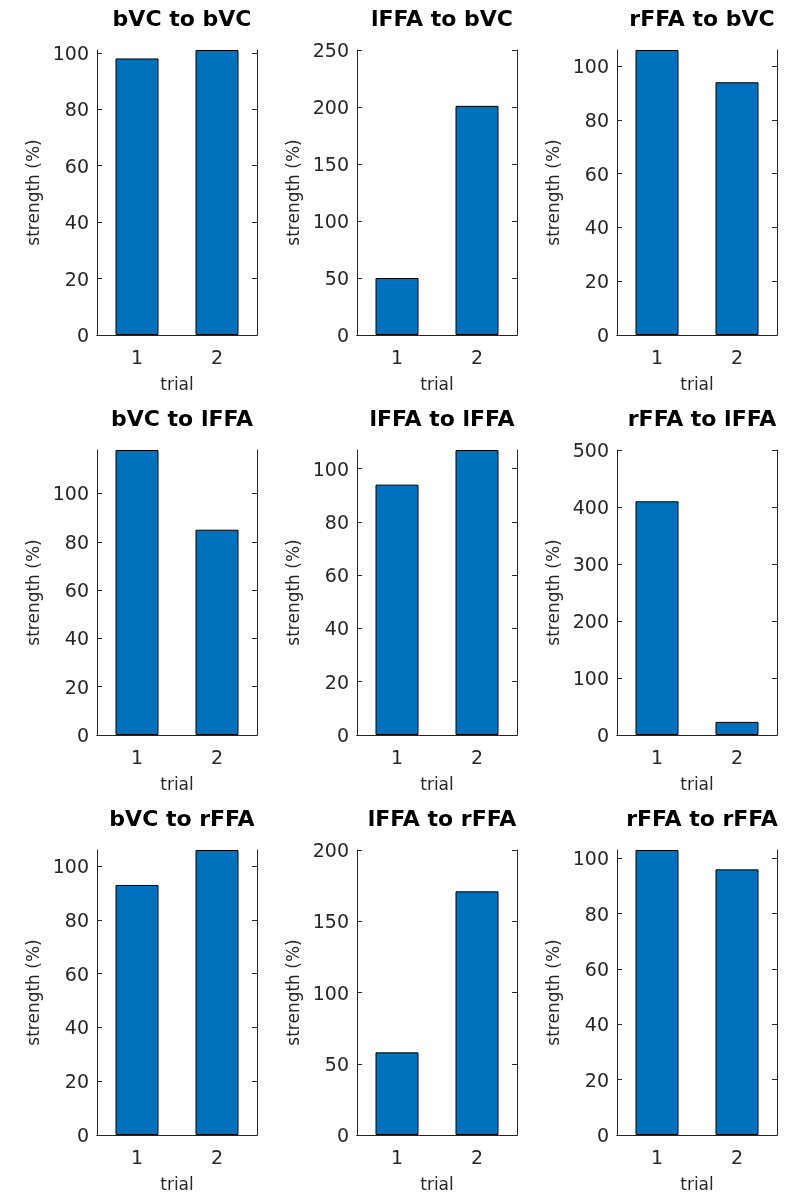 This screenshot has height=1198, width=805. Describe the element at coordinates (442, 818) in the screenshot. I see `chart-title: lFFA to rFFA` at that location.